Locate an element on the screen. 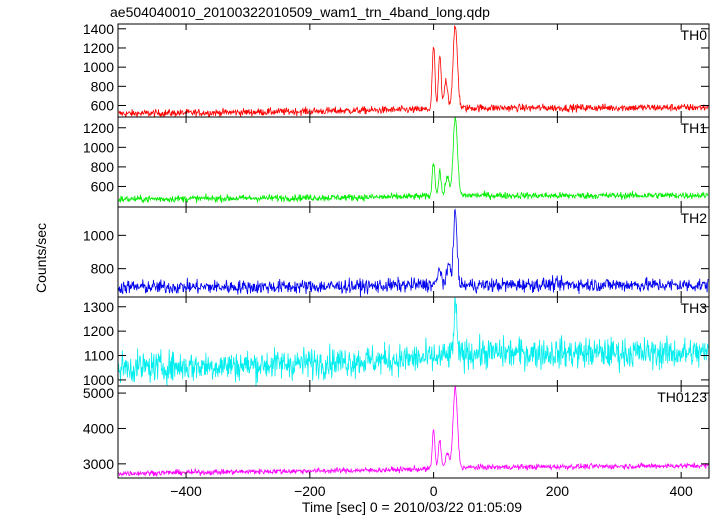 This screenshot has height=521, width=717. x-axis-label: Time [sec] 0 = 2010/03/22 01:05:09 is located at coordinates (412, 507).